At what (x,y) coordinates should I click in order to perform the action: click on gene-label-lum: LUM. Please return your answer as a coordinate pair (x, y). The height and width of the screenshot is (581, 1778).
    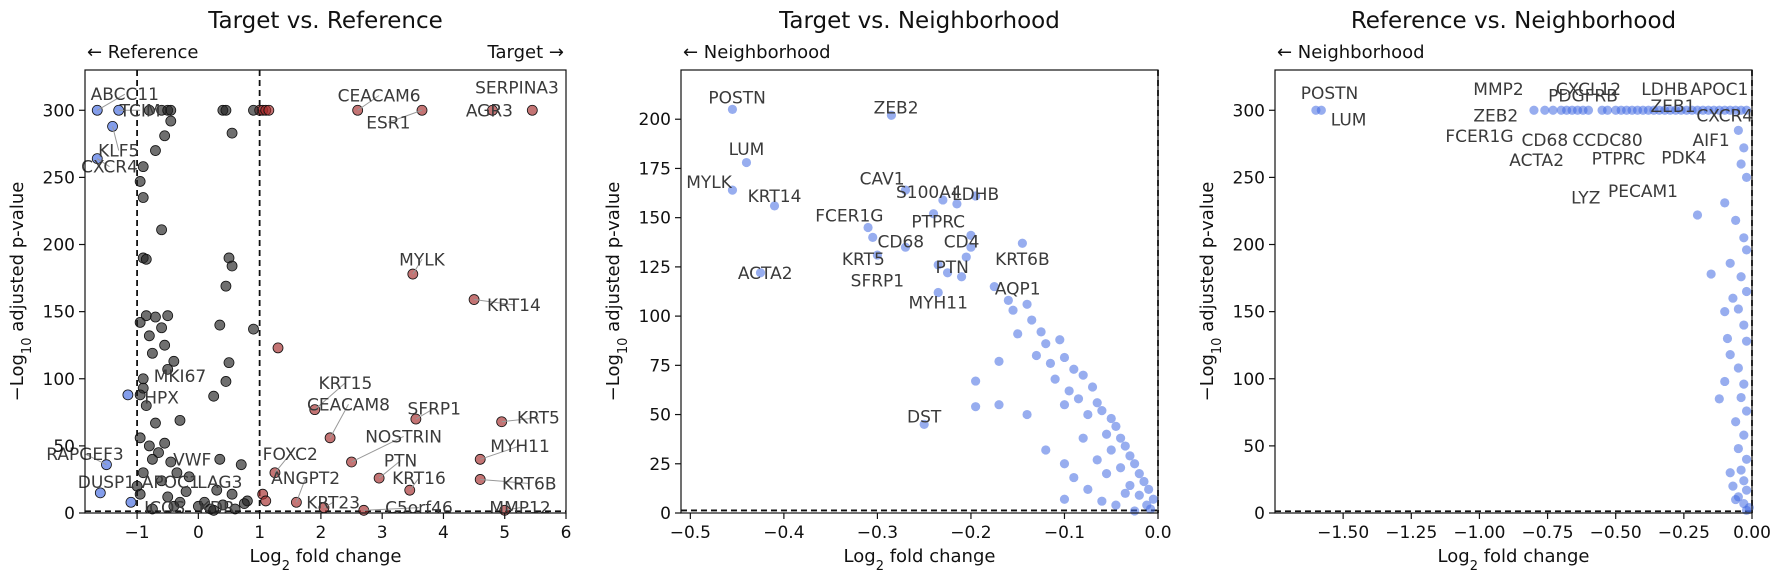
    Looking at the image, I should click on (1349, 121).